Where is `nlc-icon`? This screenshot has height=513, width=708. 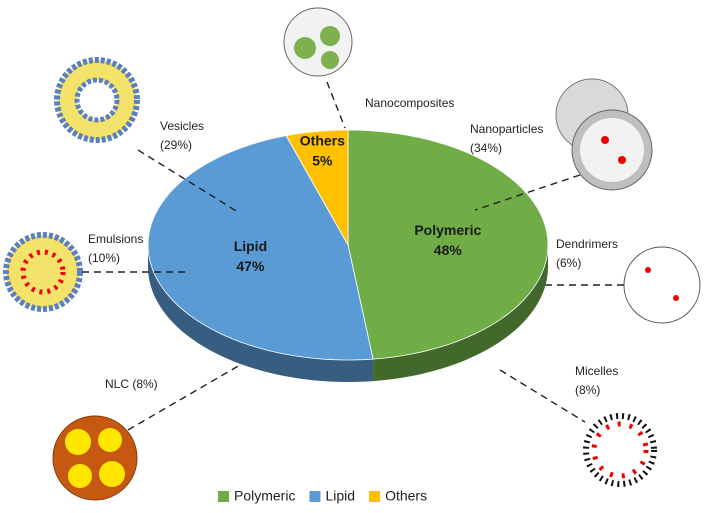 nlc-icon is located at coordinates (95, 458).